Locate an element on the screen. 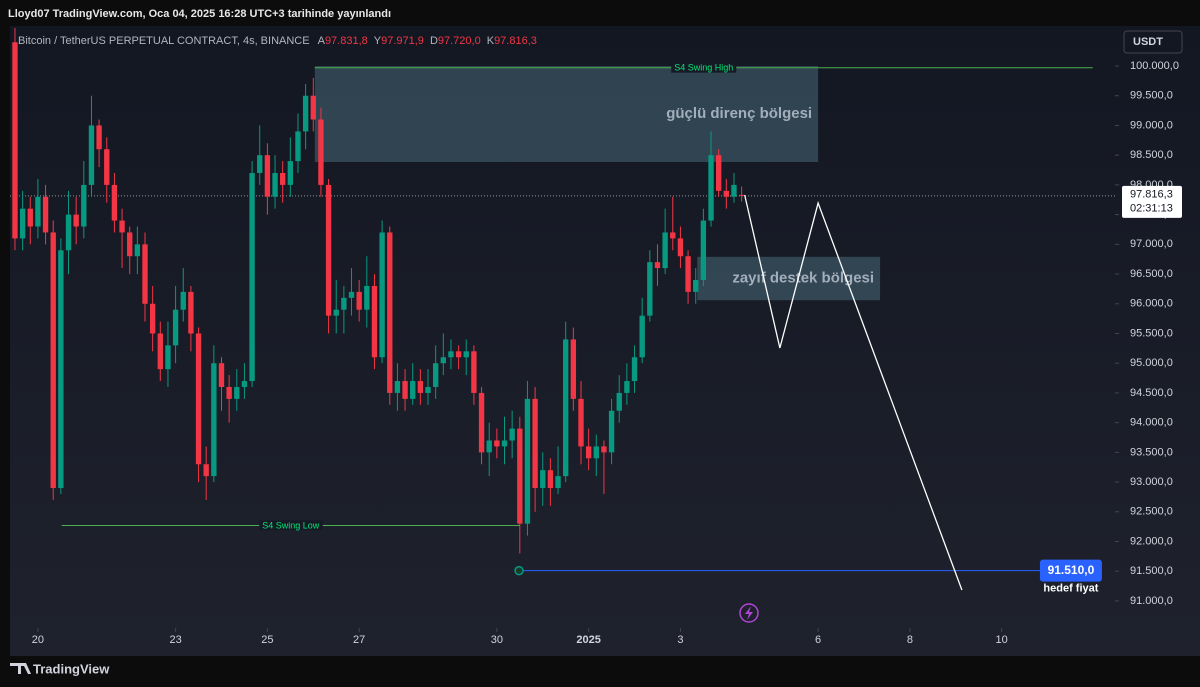  currency: USDT is located at coordinates (1148, 42).